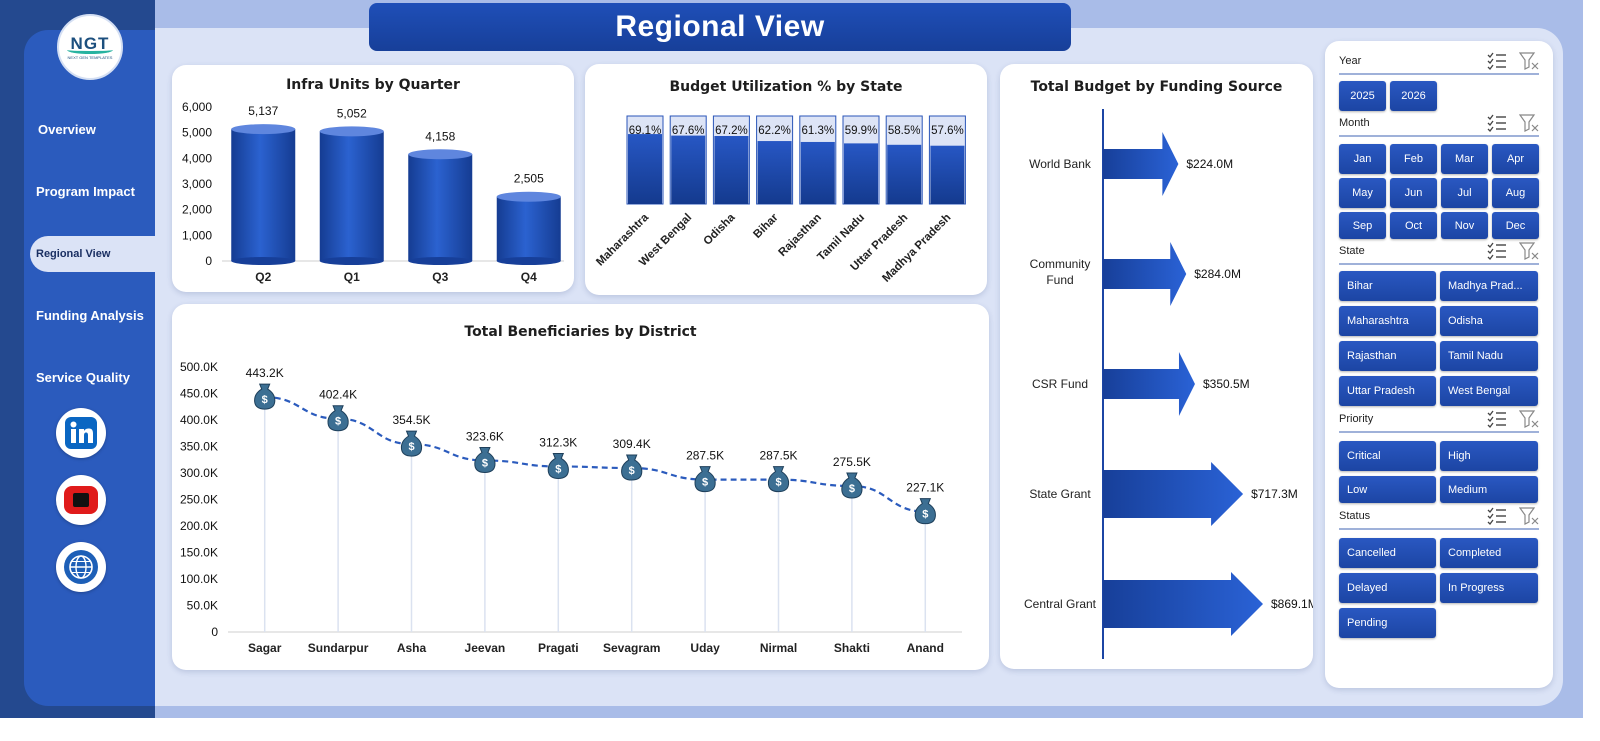 The width and height of the screenshot is (1600, 741). Describe the element at coordinates (904, 131) in the screenshot. I see `data-label: 58.5%` at that location.